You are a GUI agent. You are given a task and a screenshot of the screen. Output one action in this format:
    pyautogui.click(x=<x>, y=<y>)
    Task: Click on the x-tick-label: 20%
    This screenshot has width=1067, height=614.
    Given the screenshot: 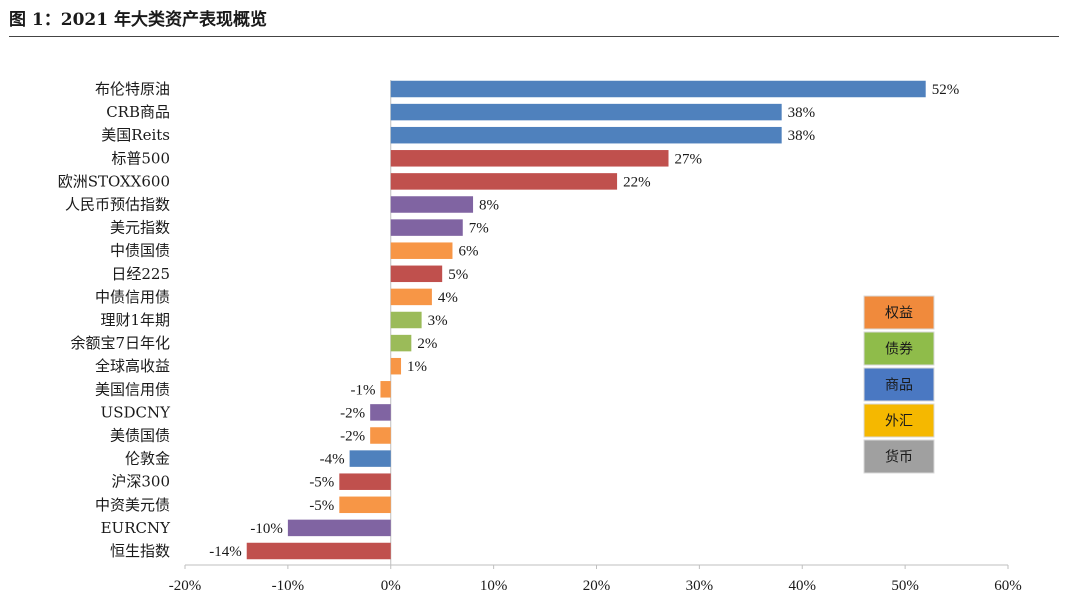 What is the action you would take?
    pyautogui.click(x=597, y=586)
    